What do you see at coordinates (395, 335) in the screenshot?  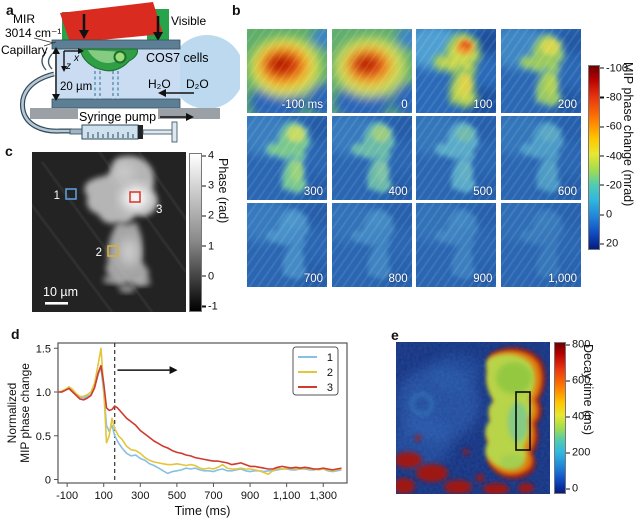 I see `panel-e-label: e` at bounding box center [395, 335].